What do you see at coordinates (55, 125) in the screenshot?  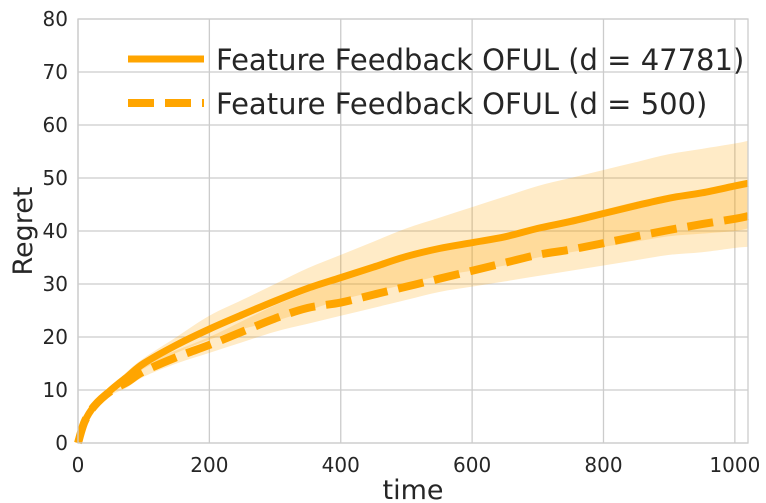 I see `y-tick-label: 60` at bounding box center [55, 125].